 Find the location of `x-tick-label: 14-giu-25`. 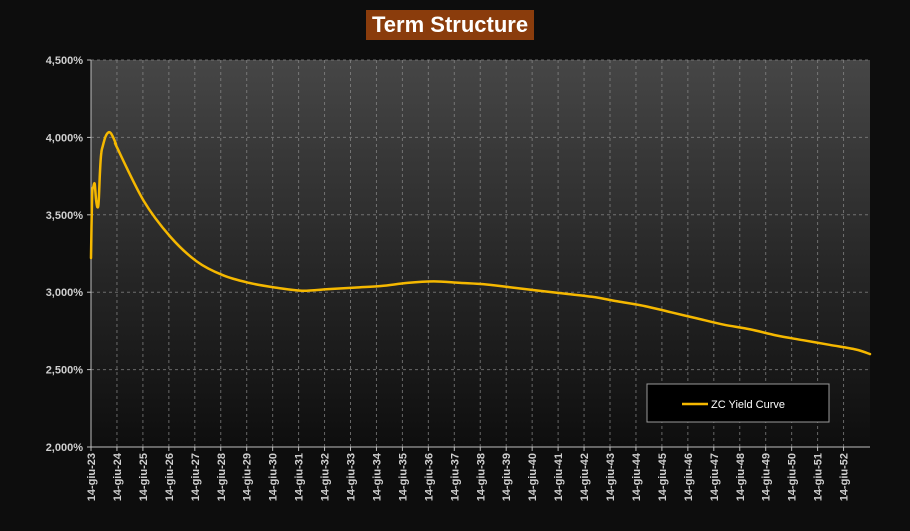

x-tick-label: 14-giu-25 is located at coordinates (144, 477).